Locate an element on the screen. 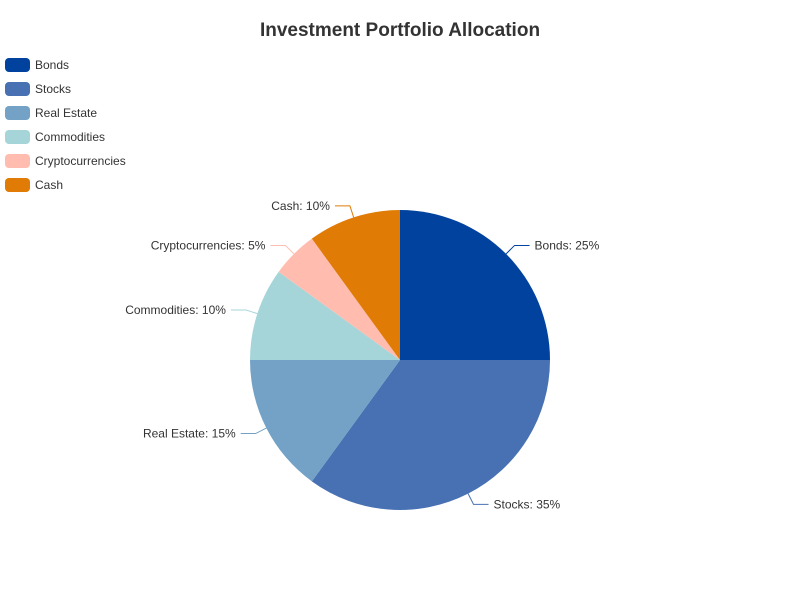 The image size is (800, 600). data-label-commodities: Commodities: 10% is located at coordinates (175, 310).